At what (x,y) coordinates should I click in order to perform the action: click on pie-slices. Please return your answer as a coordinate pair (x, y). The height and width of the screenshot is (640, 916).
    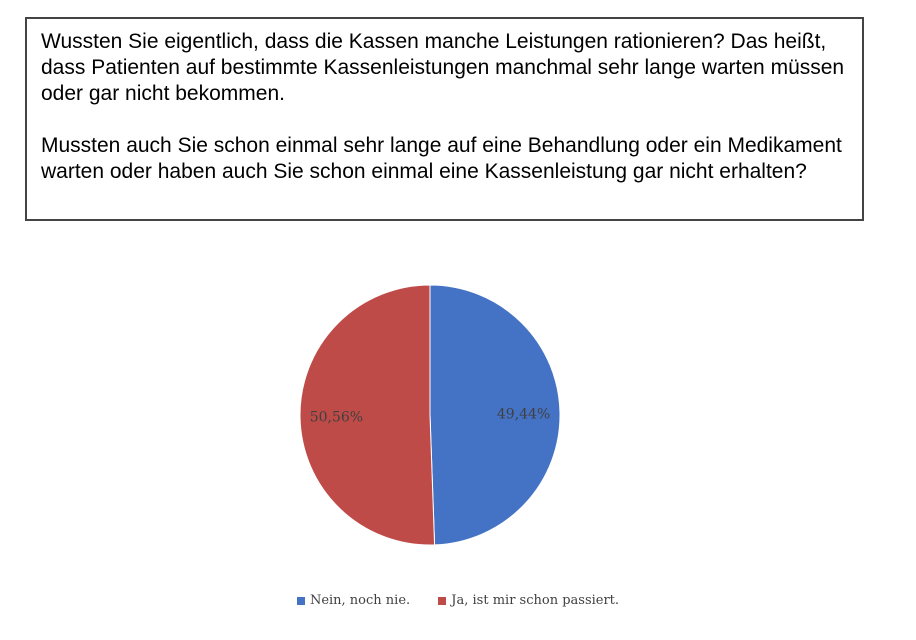
    Looking at the image, I should click on (430, 415).